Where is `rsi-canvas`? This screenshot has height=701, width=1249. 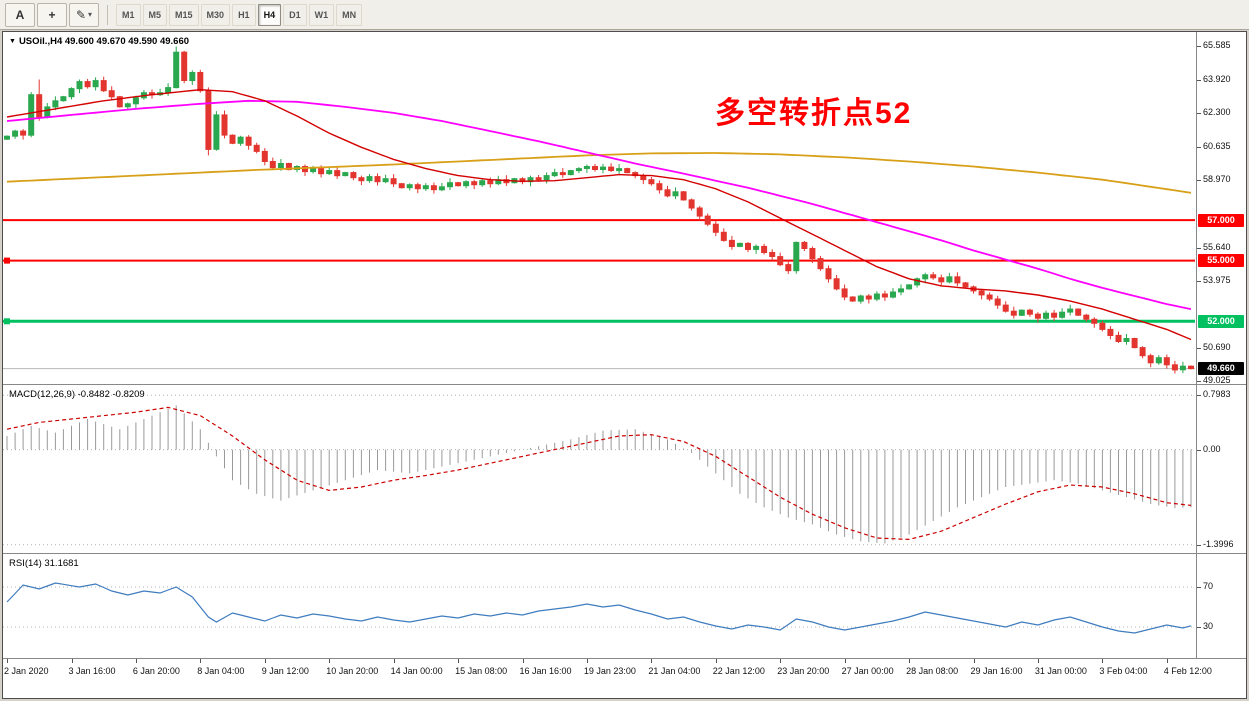 rsi-canvas is located at coordinates (599, 606).